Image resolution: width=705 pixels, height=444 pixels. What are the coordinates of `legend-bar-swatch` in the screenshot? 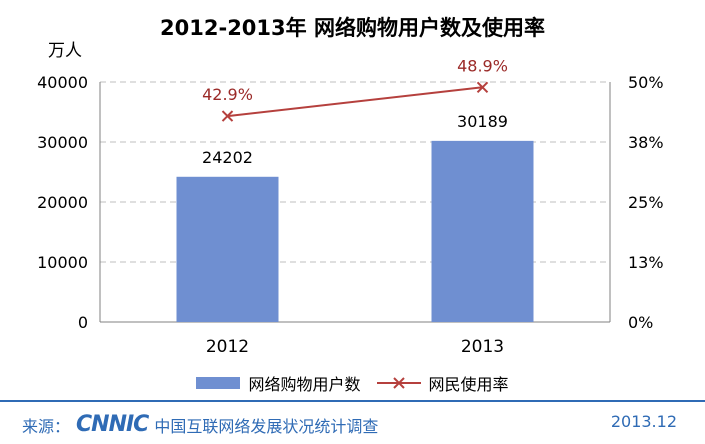 It's located at (218, 383).